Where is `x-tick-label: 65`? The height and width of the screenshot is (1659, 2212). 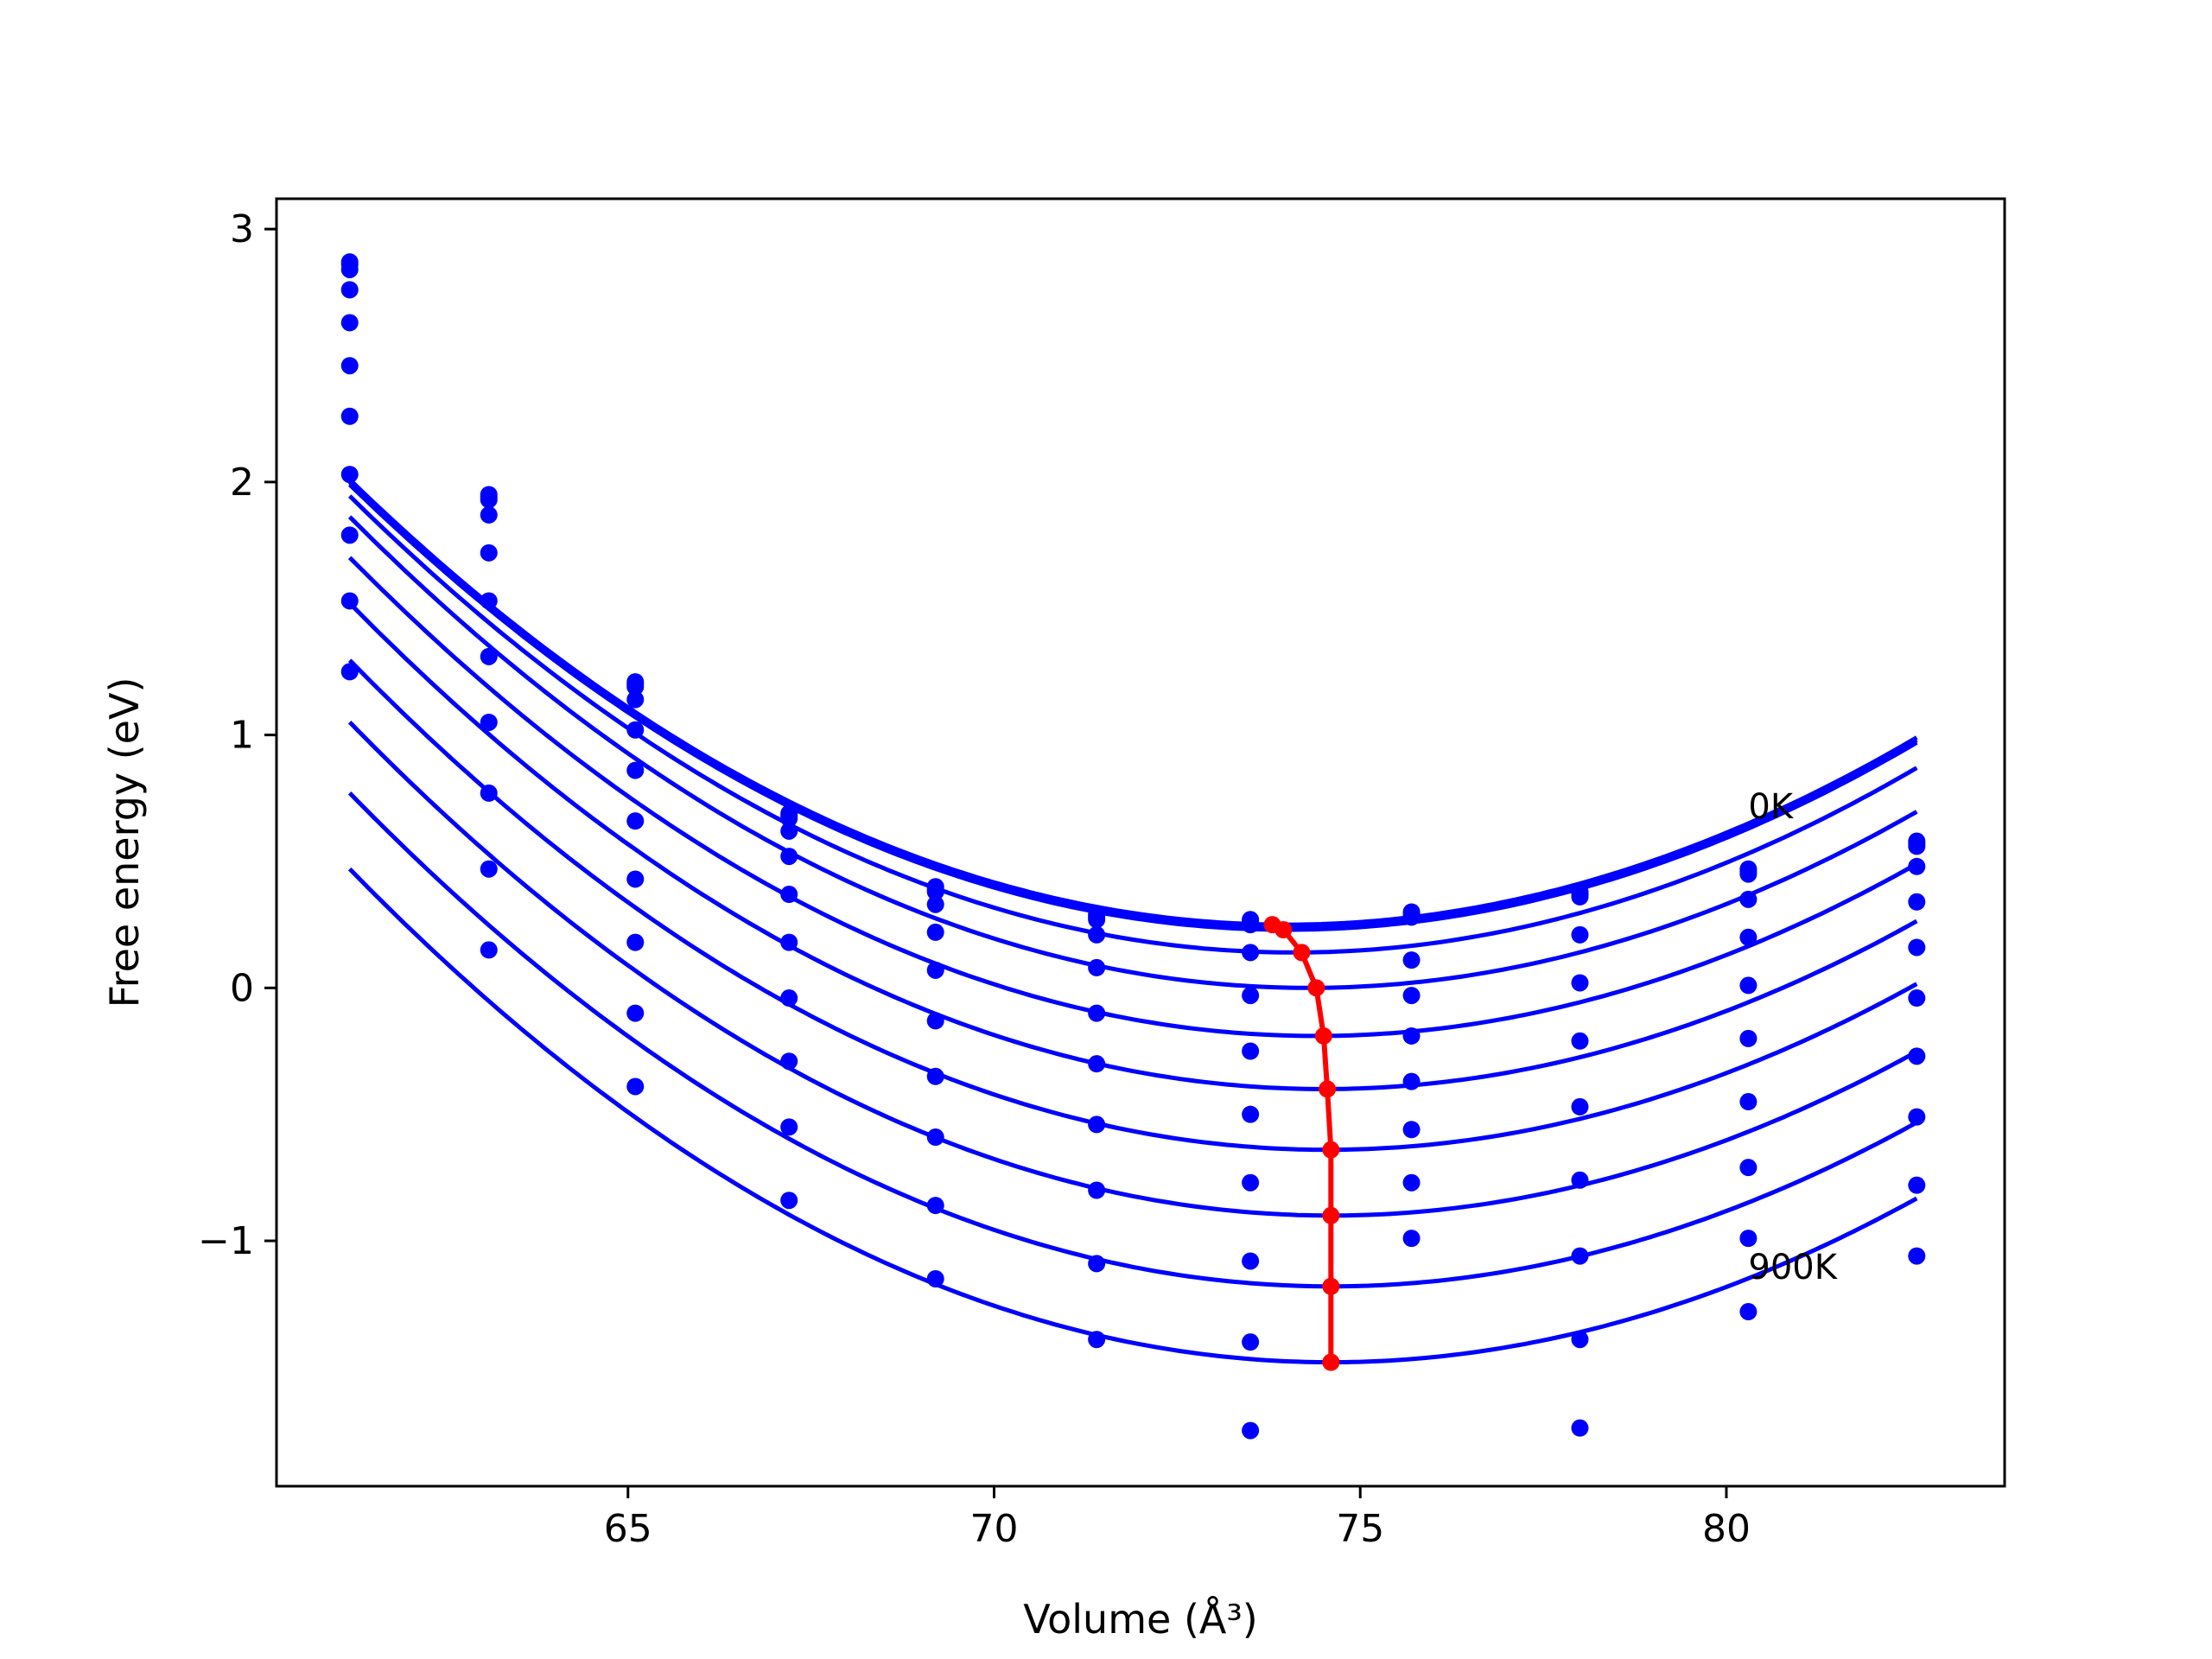 x-tick-label: 65 is located at coordinates (628, 1529).